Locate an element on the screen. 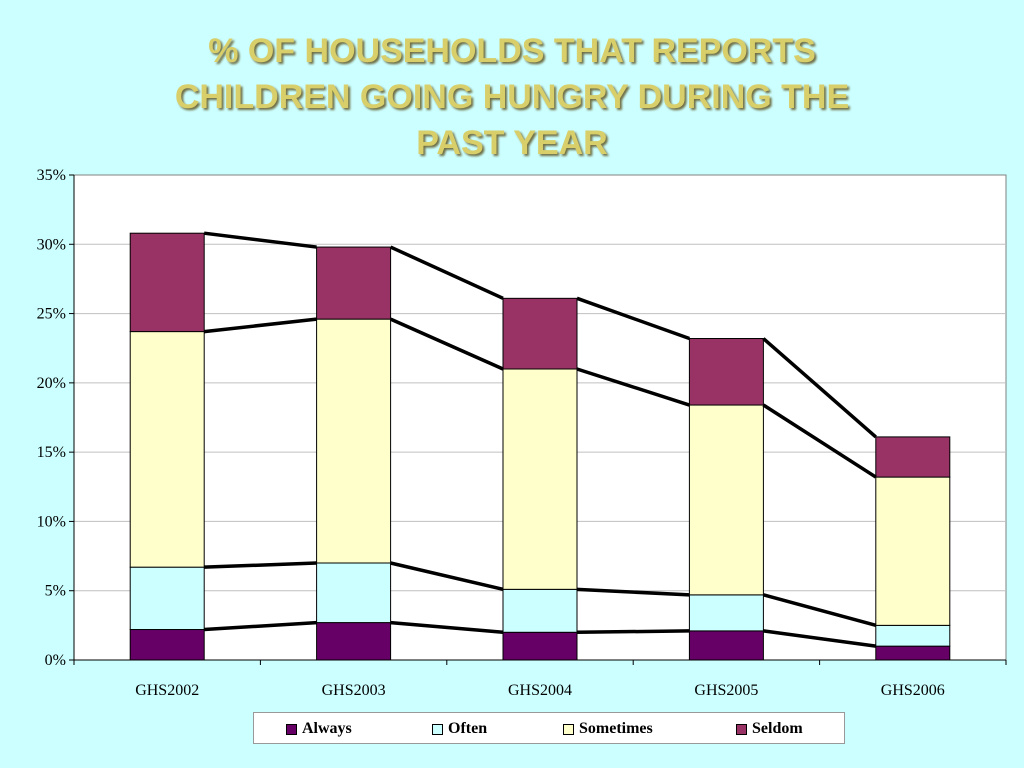 The height and width of the screenshot is (768, 1024). x-tick-label: GHS2003 is located at coordinates (354, 690).